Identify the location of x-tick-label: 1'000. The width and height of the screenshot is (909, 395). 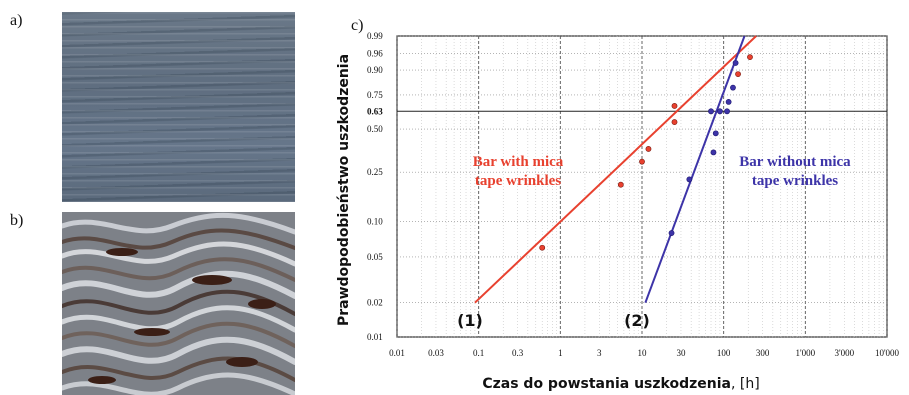
(806, 353).